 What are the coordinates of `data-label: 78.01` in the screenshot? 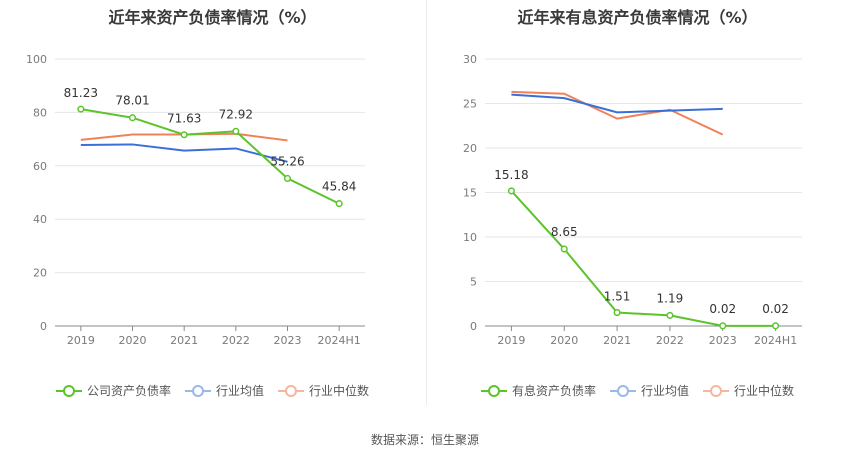 It's located at (132, 101).